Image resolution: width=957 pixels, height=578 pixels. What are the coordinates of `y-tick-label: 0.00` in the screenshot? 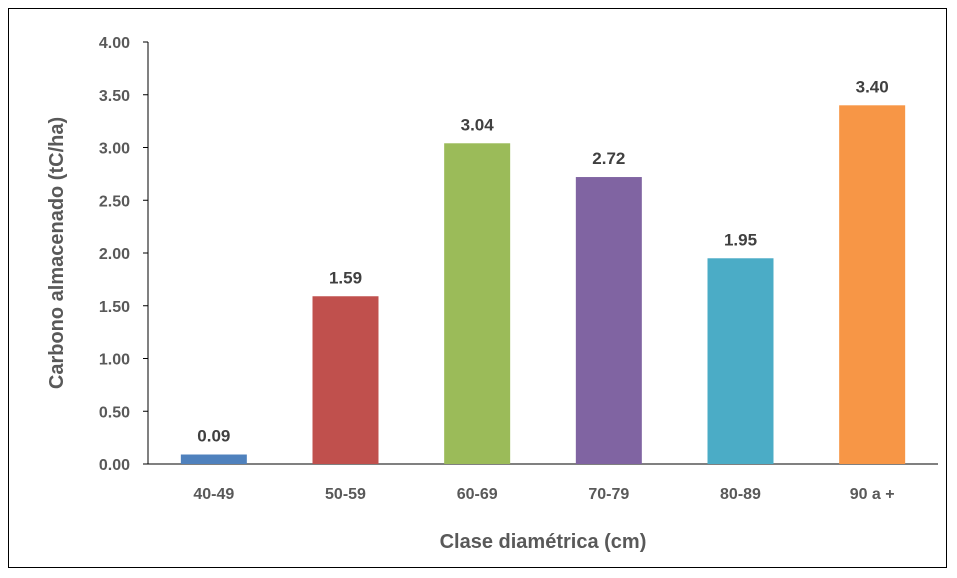 It's located at (114, 465).